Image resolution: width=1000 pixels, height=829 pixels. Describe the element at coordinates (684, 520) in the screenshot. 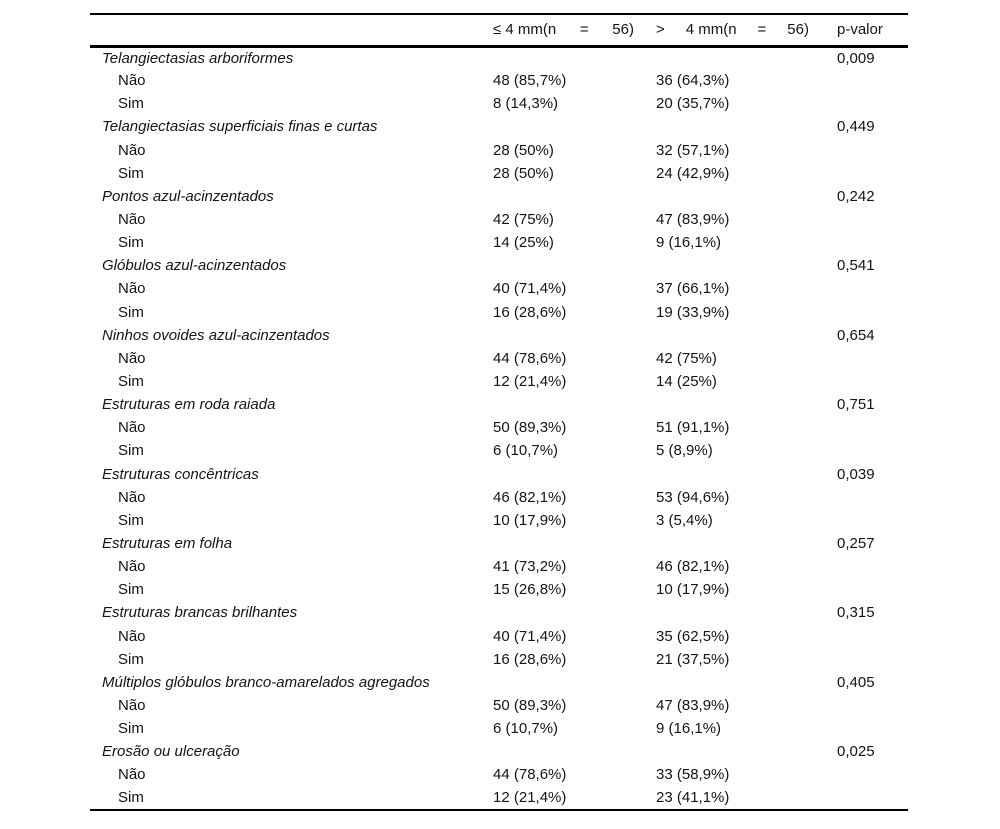

I see `gt4mm-value-cell: 3 (5,4%)` at that location.